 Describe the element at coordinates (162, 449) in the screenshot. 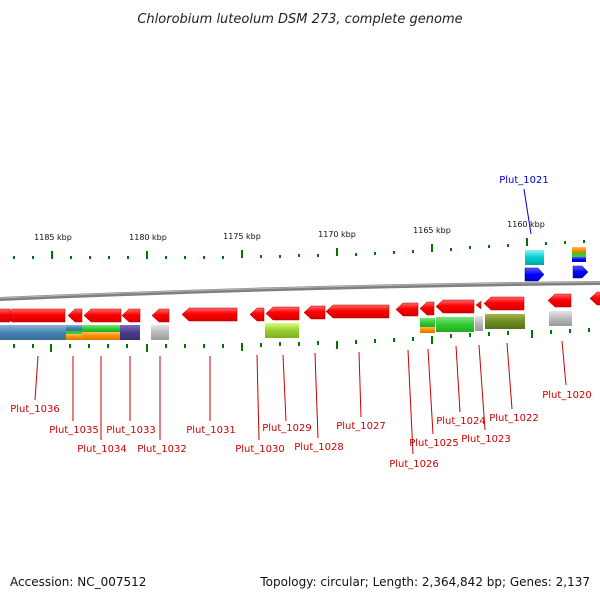

I see `gene-label: Plut_1032` at that location.